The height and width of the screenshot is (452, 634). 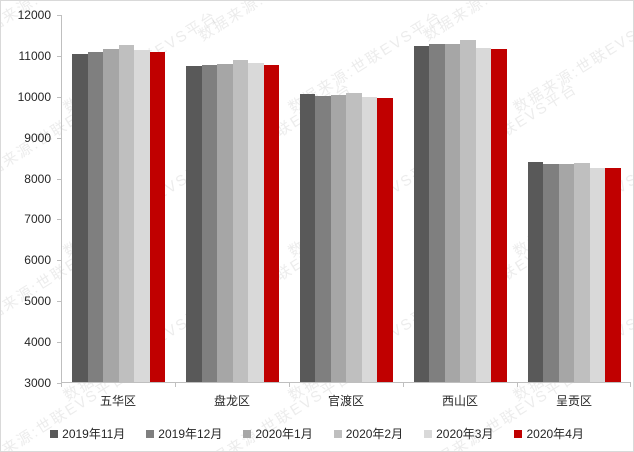 What do you see at coordinates (465, 434) in the screenshot?
I see `legend-label: 2020年3月` at bounding box center [465, 434].